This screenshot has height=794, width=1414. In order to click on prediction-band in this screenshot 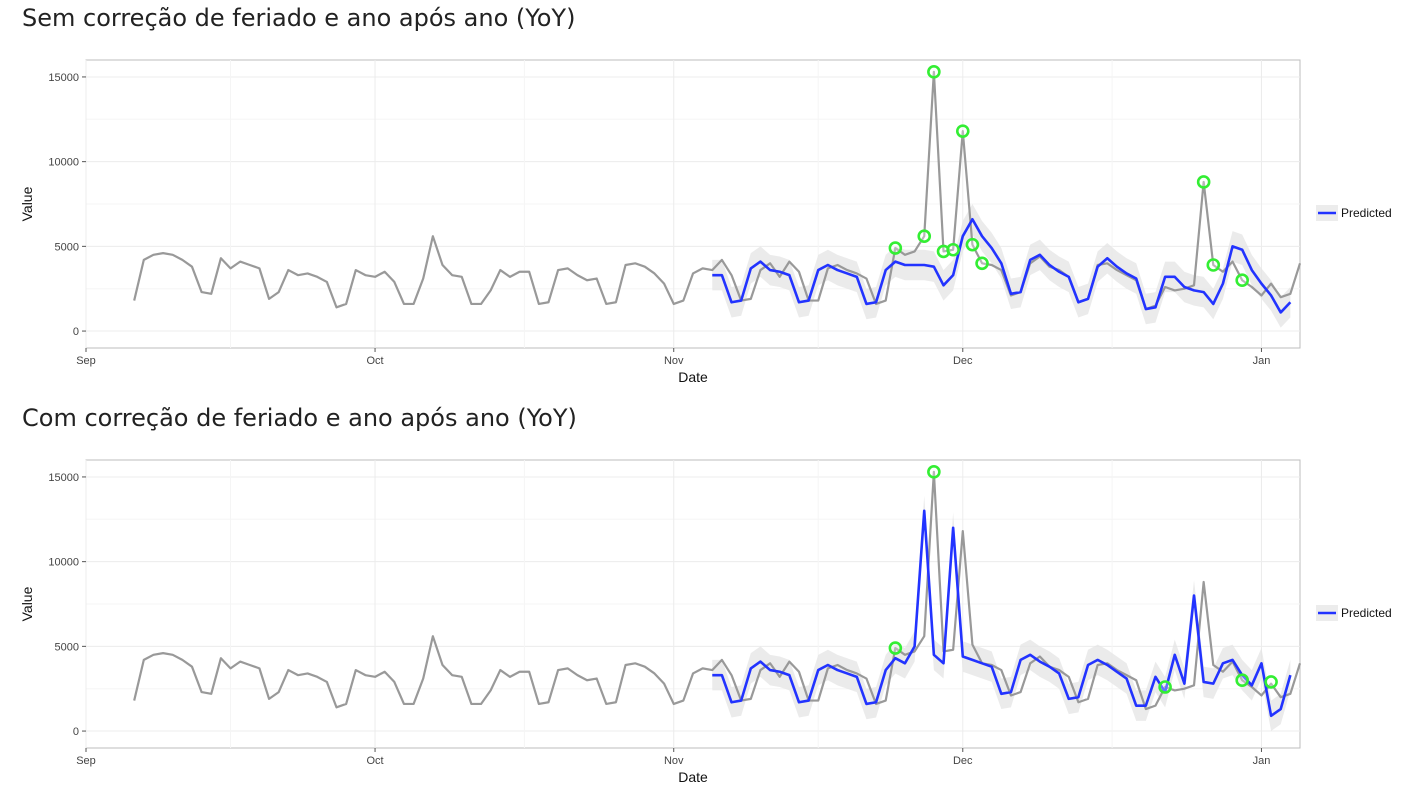, I will do `click(1001, 613)`.